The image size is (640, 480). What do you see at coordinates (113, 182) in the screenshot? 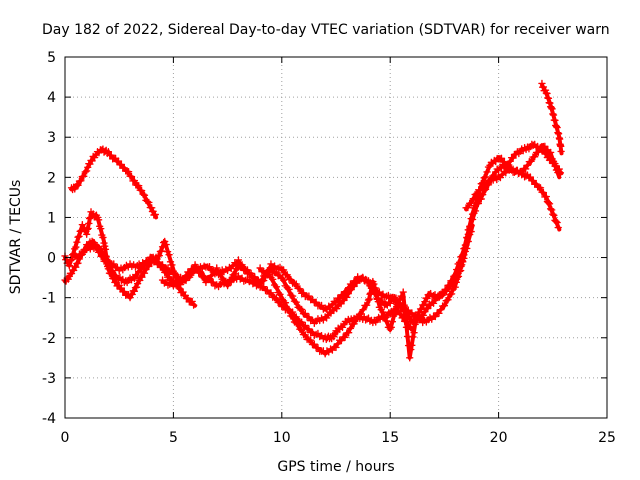
I see `series-a` at bounding box center [113, 182].